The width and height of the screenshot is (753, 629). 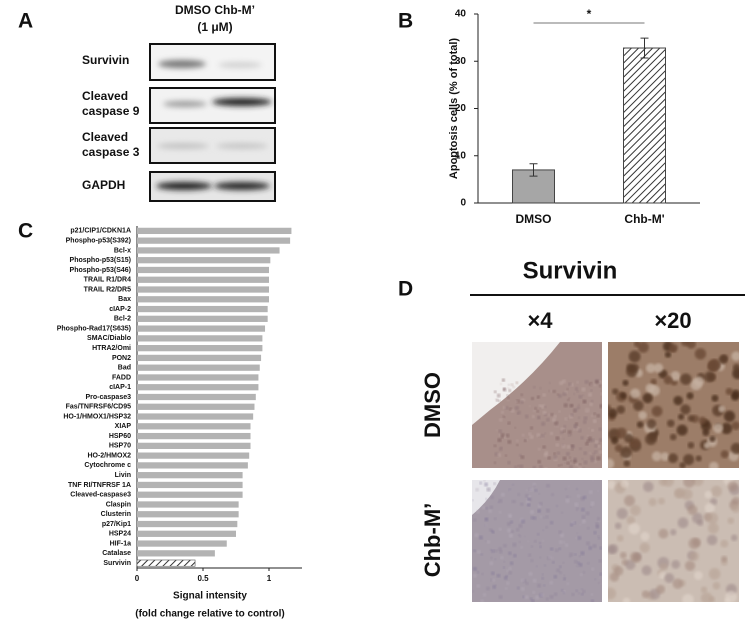 What do you see at coordinates (25, 231) in the screenshot?
I see `panel-label: C` at bounding box center [25, 231].